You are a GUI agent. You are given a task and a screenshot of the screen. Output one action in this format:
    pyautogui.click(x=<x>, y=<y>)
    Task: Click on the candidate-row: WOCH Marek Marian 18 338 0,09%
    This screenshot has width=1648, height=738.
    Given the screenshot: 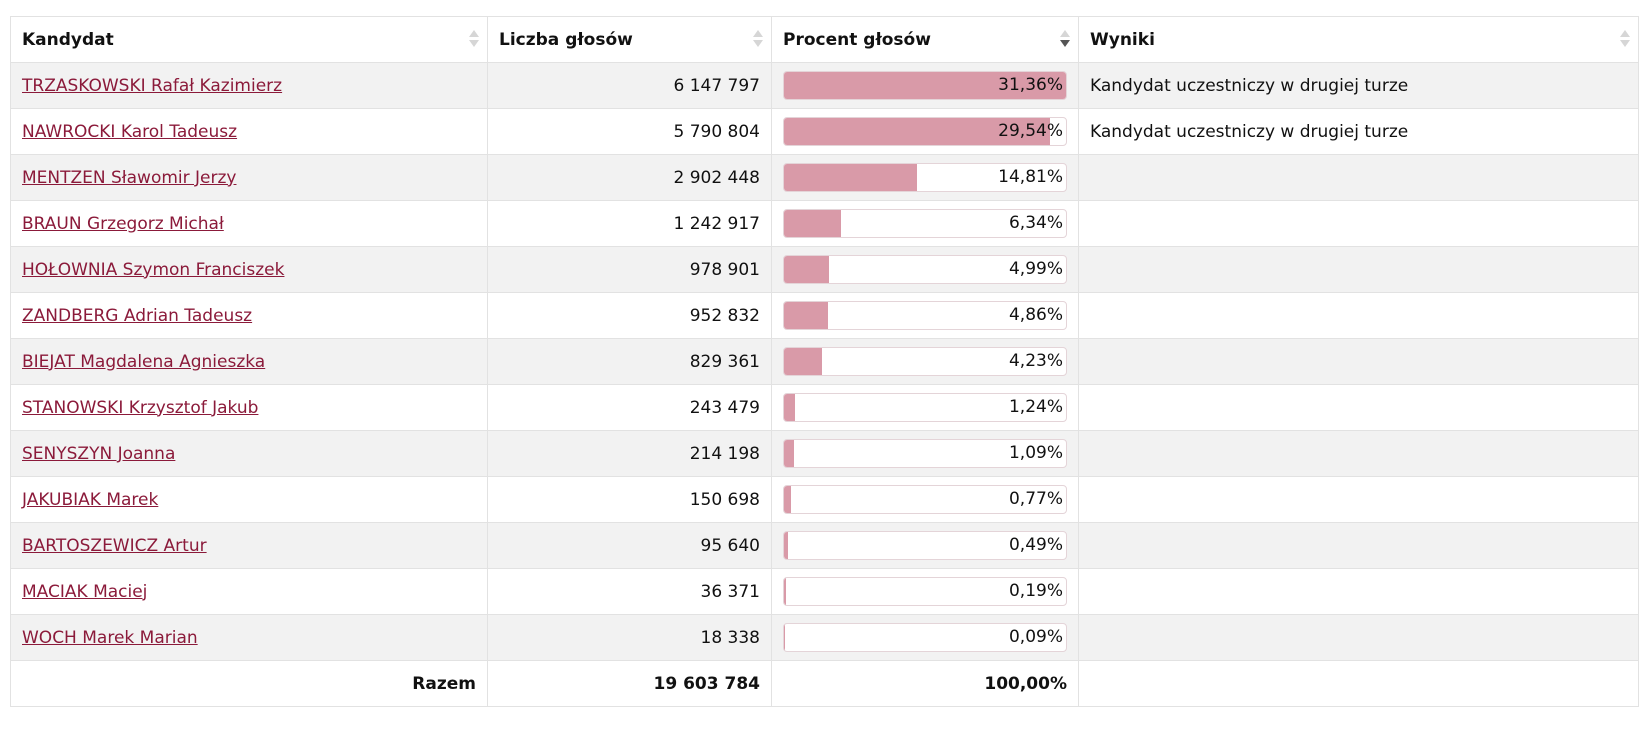 What is the action you would take?
    pyautogui.click(x=824, y=637)
    